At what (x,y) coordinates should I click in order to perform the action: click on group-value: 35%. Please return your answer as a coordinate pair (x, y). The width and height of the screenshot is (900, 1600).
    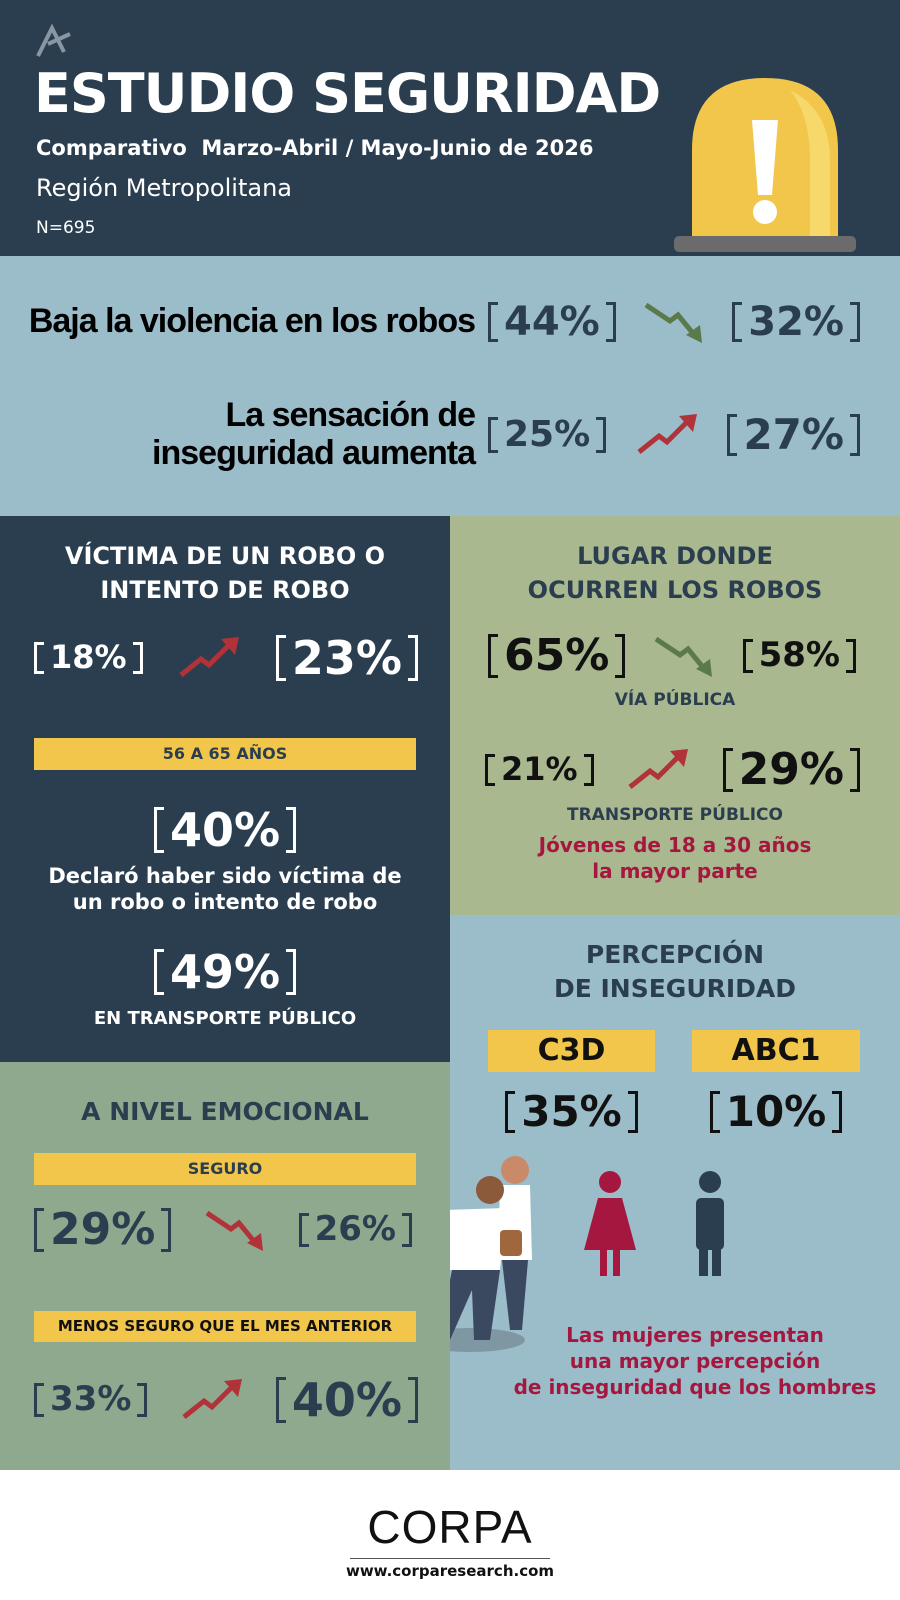
    Looking at the image, I should click on (571, 1111).